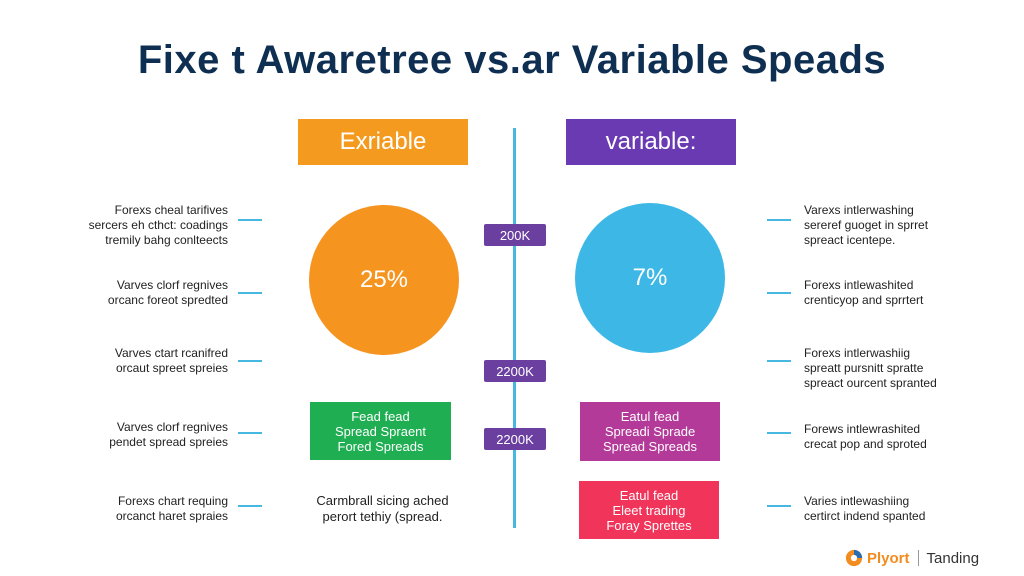 This screenshot has width=1024, height=576. Describe the element at coordinates (649, 525) in the screenshot. I see `box-line: Foray Sprettes` at that location.